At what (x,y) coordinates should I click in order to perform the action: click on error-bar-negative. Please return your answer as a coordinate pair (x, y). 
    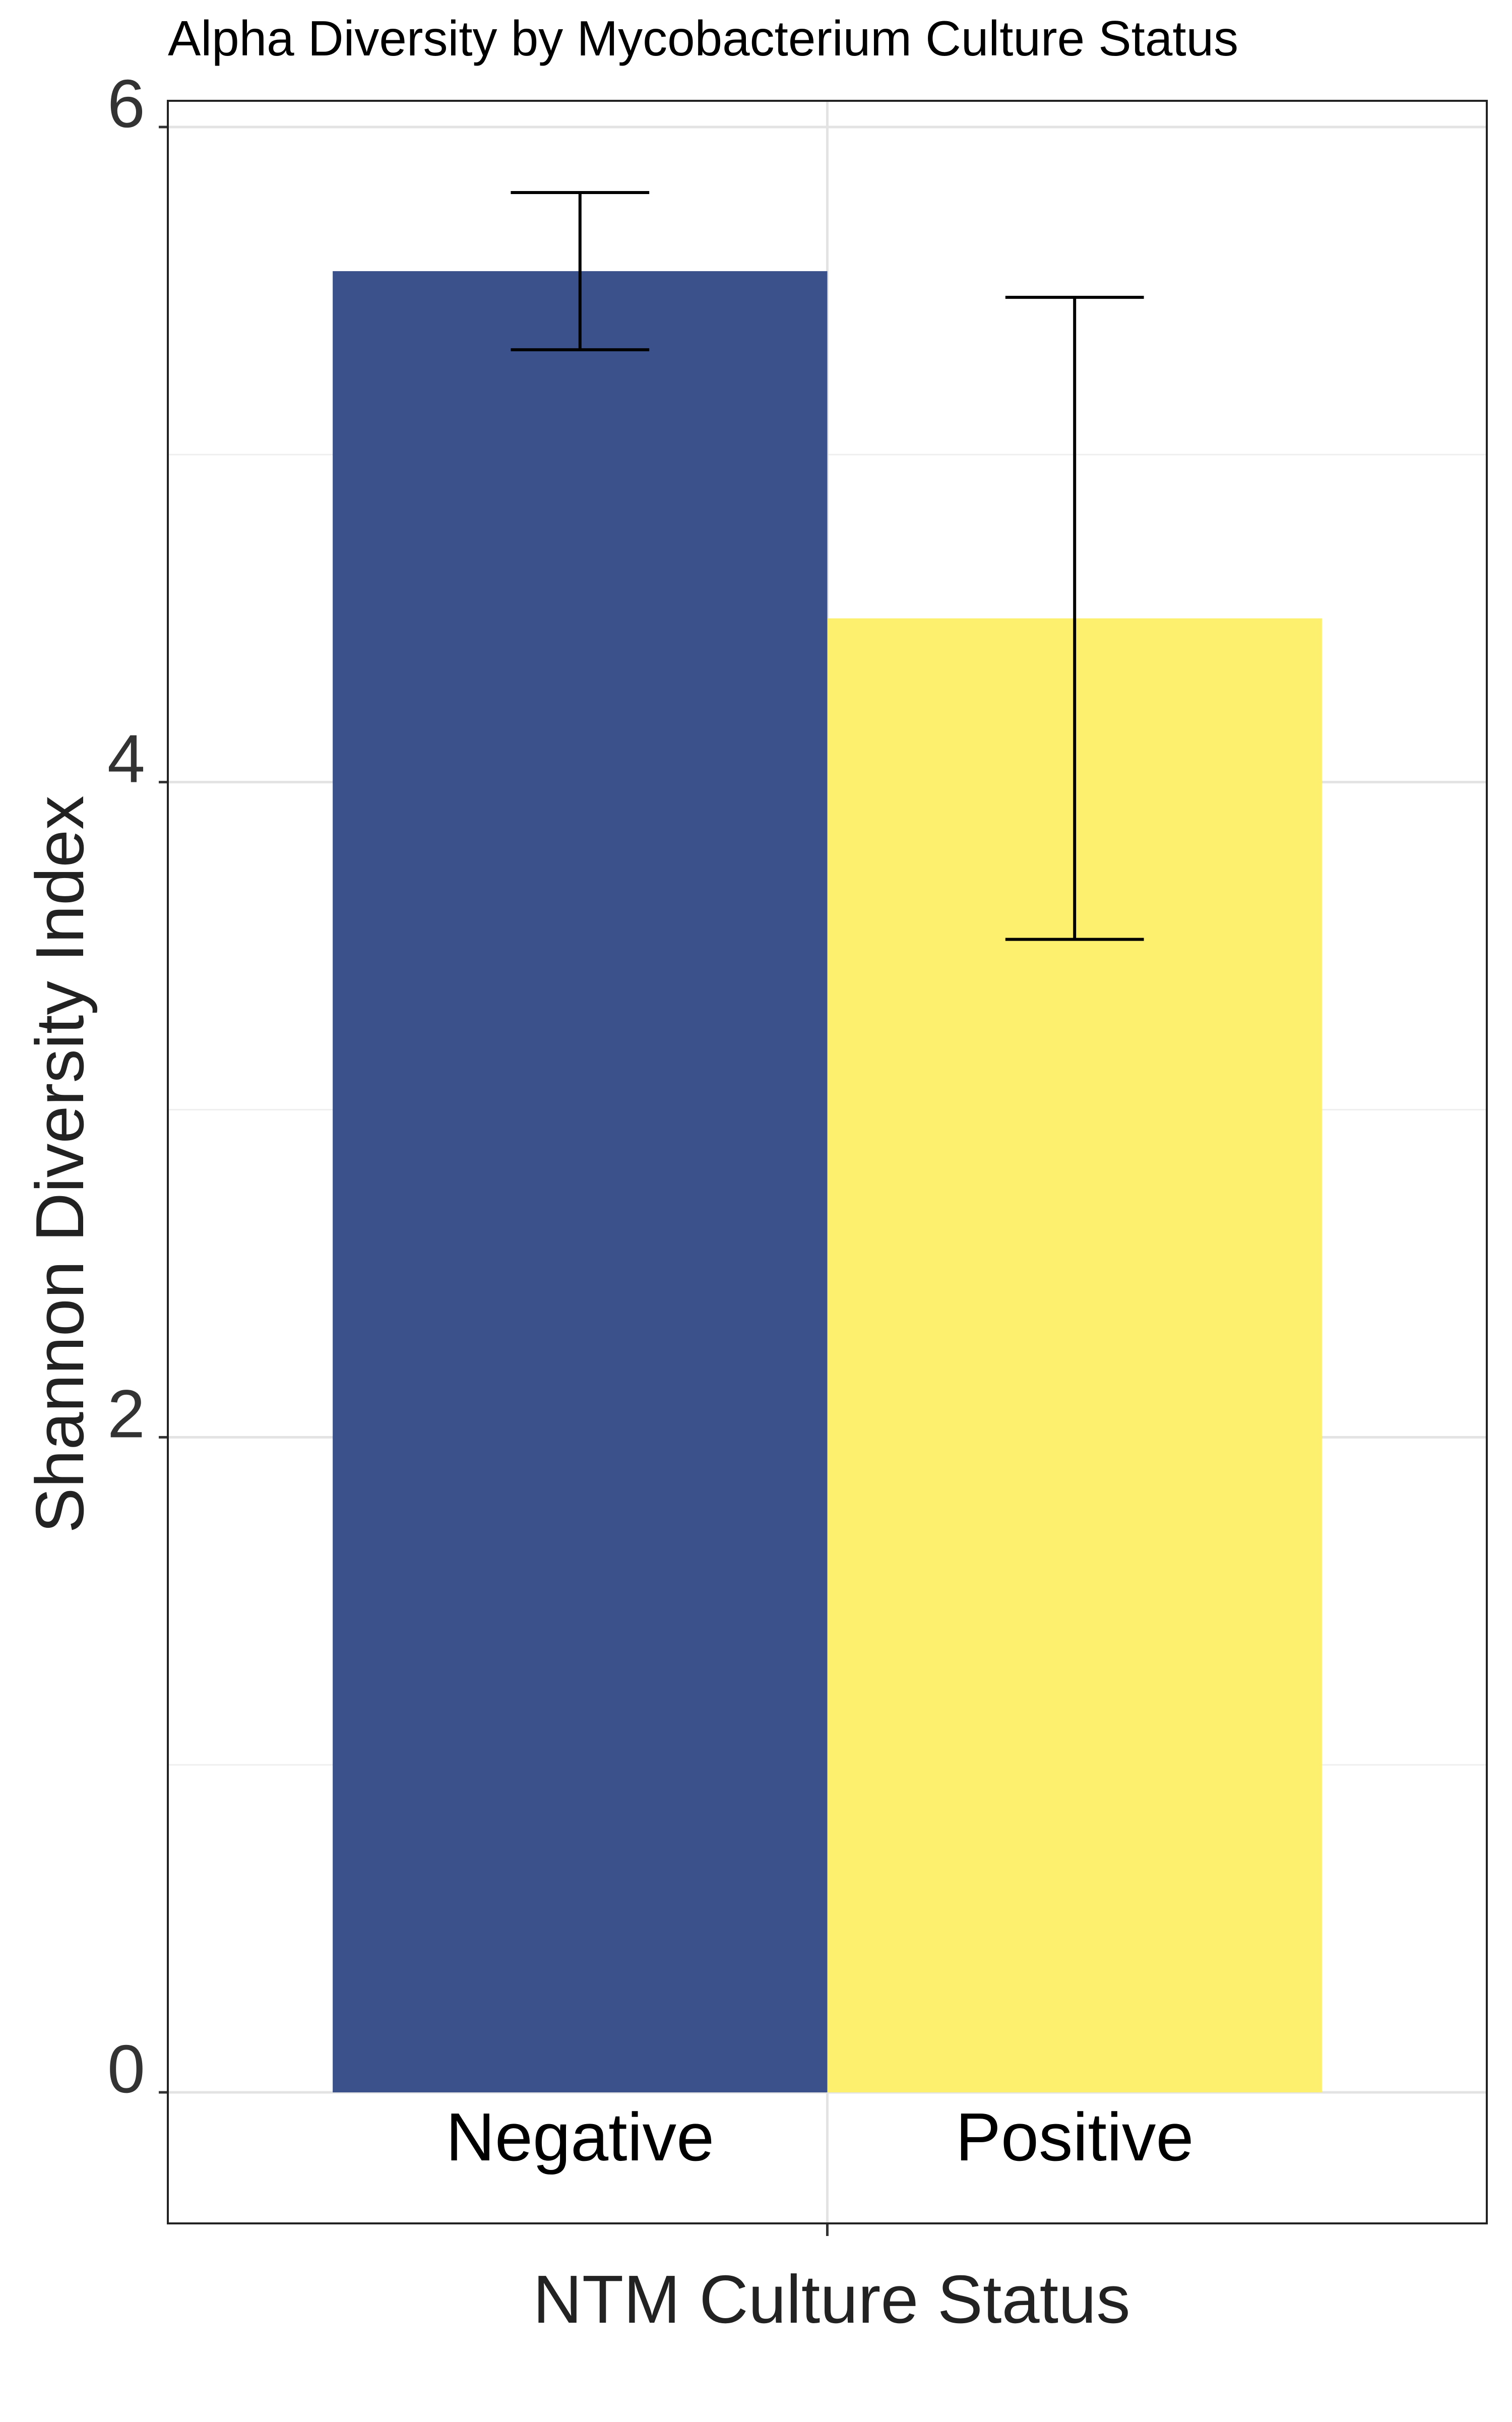
    Looking at the image, I should click on (580, 271).